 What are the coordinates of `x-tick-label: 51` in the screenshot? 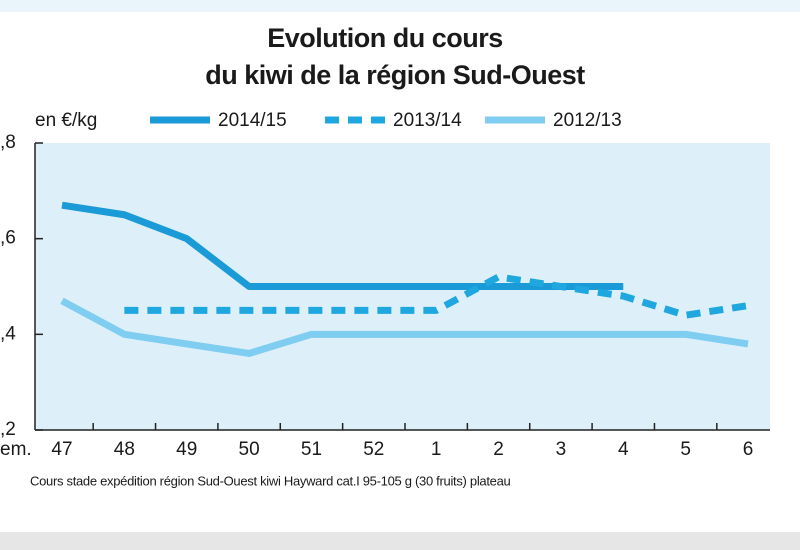 It's located at (311, 449).